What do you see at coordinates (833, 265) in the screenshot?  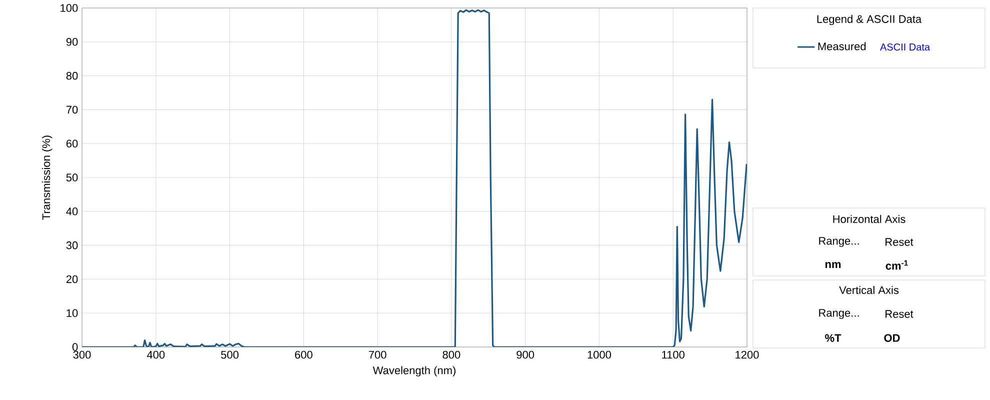 I see `text: nm` at bounding box center [833, 265].